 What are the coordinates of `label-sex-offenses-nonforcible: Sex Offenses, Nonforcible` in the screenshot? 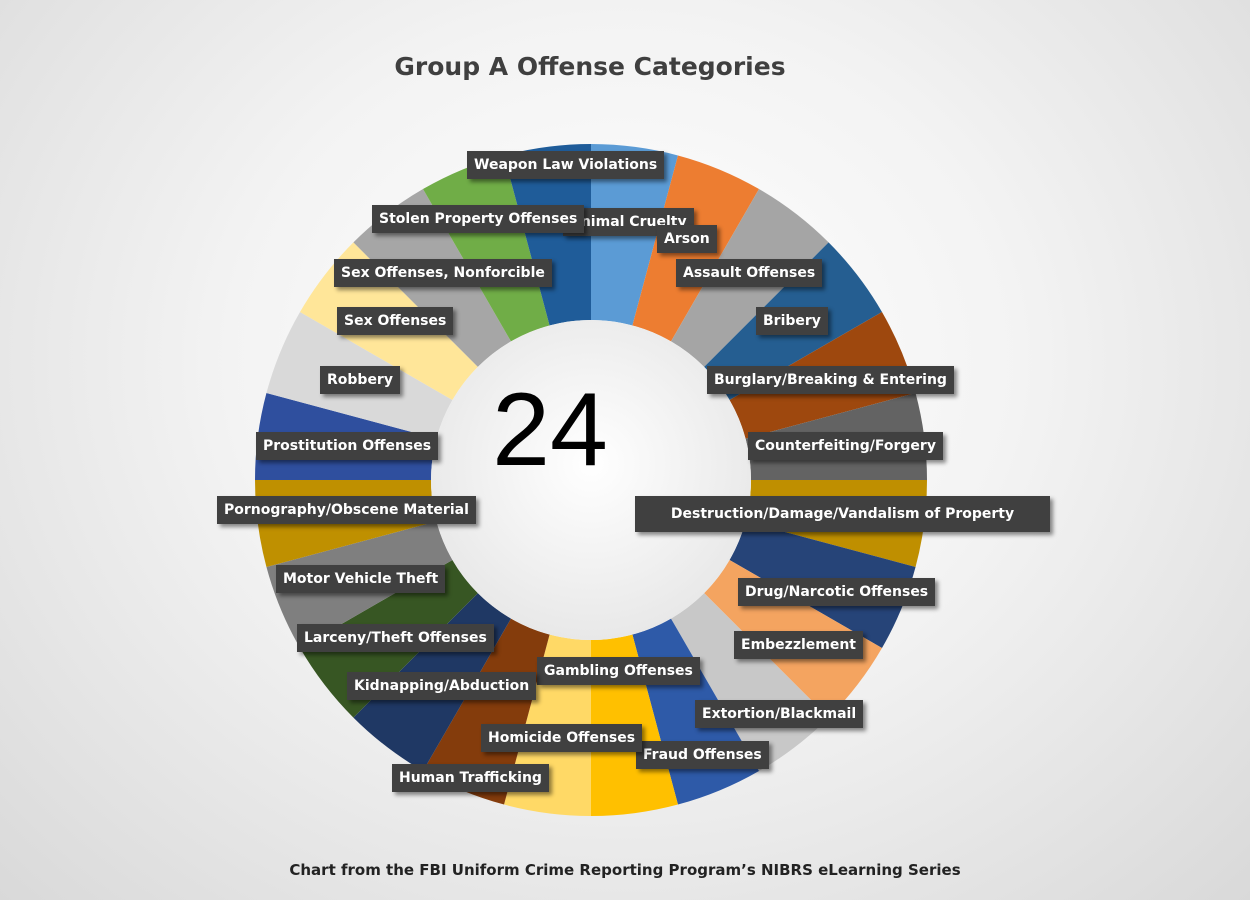 It's located at (443, 273).